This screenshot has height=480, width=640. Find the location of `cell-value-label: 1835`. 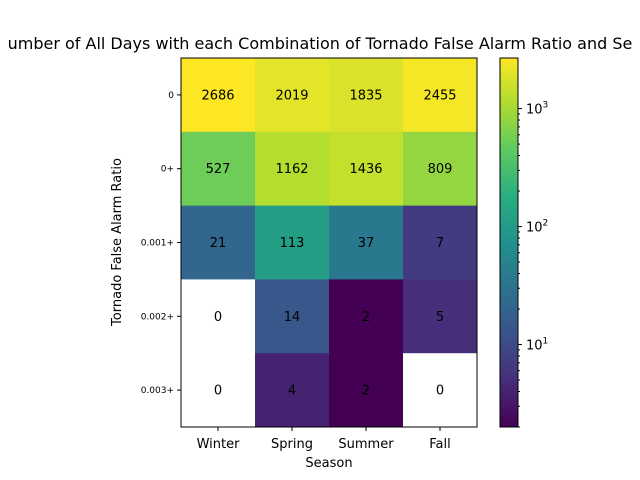

cell-value-label: 1835 is located at coordinates (365, 95).